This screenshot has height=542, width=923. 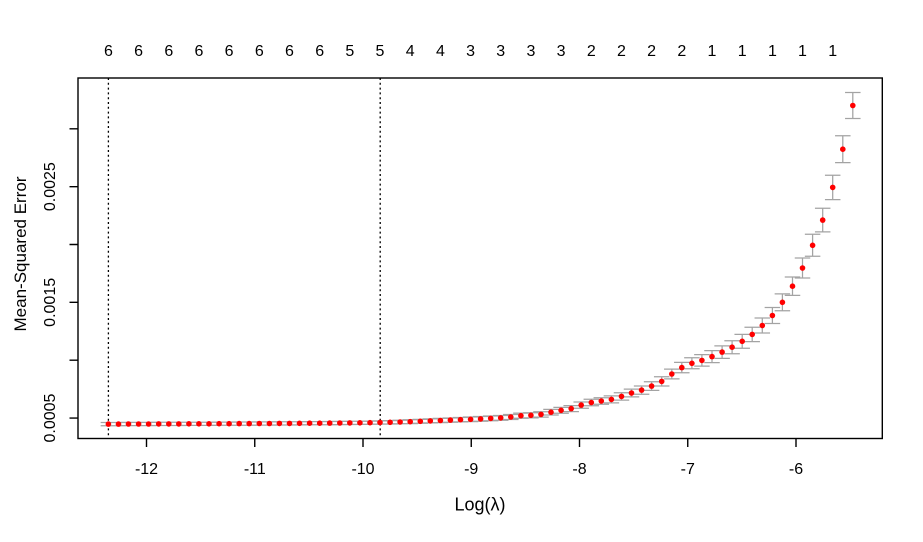 I want to click on svg-text: -12, so click(x=146, y=469).